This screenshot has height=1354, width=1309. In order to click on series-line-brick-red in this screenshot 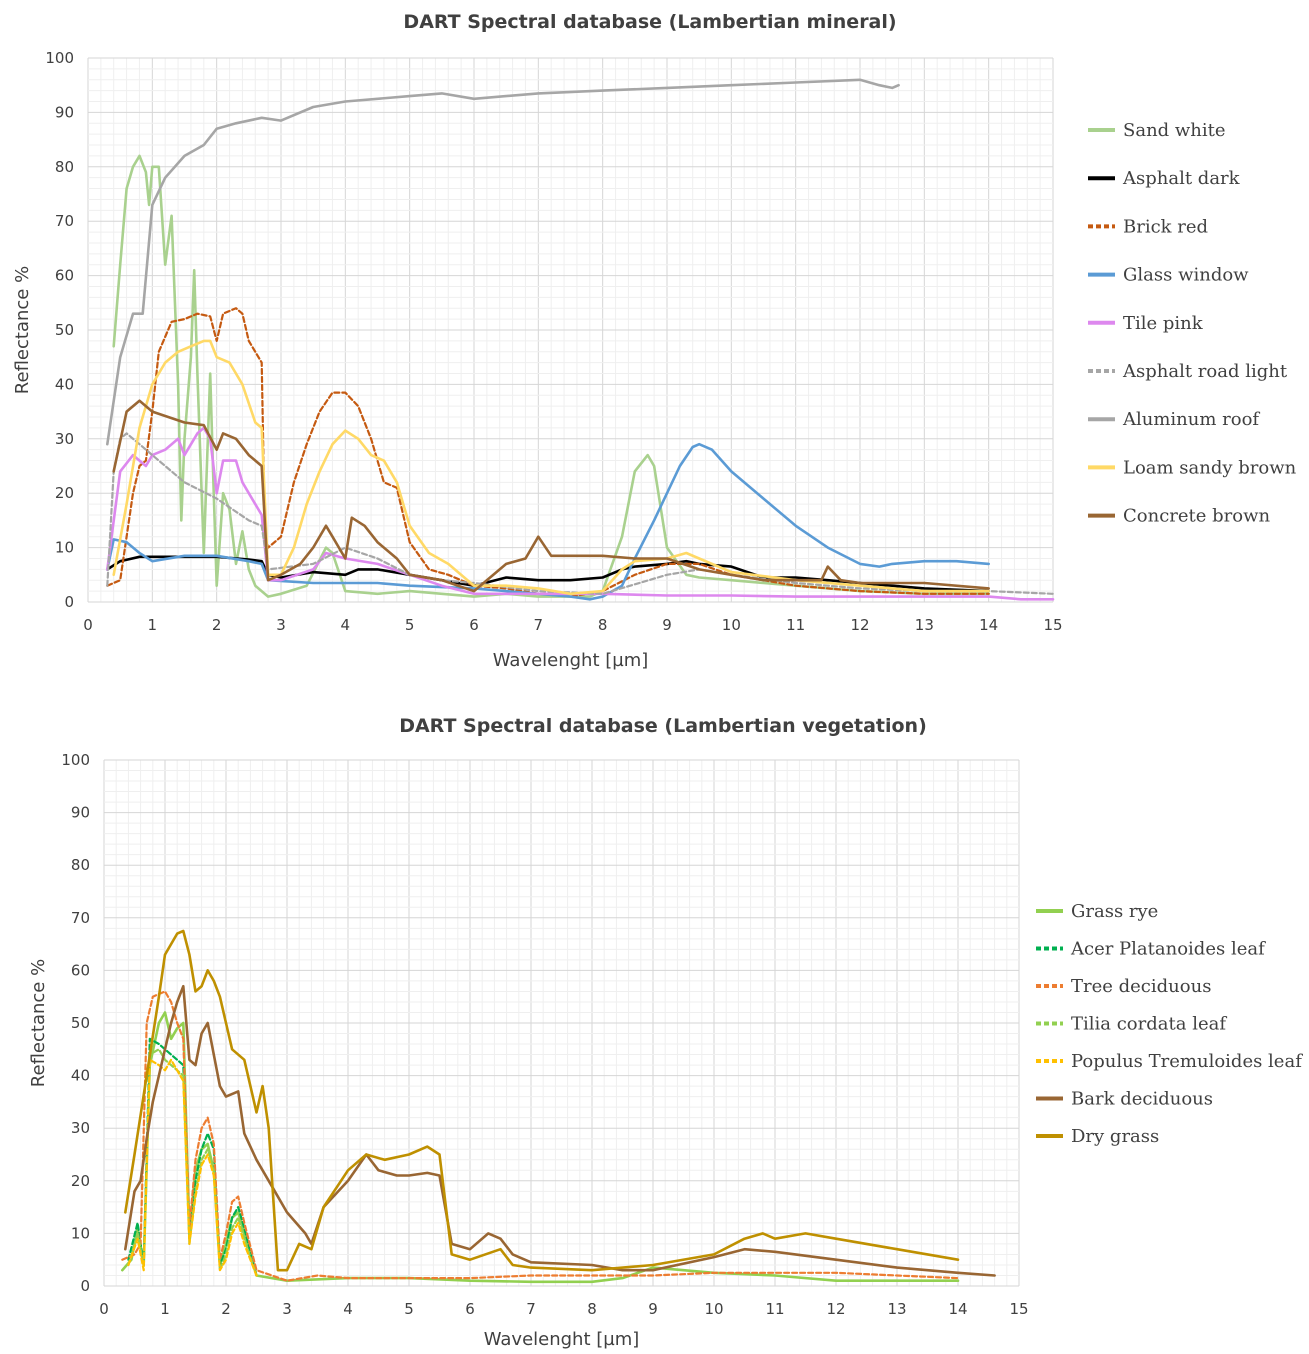, I will do `click(548, 452)`.